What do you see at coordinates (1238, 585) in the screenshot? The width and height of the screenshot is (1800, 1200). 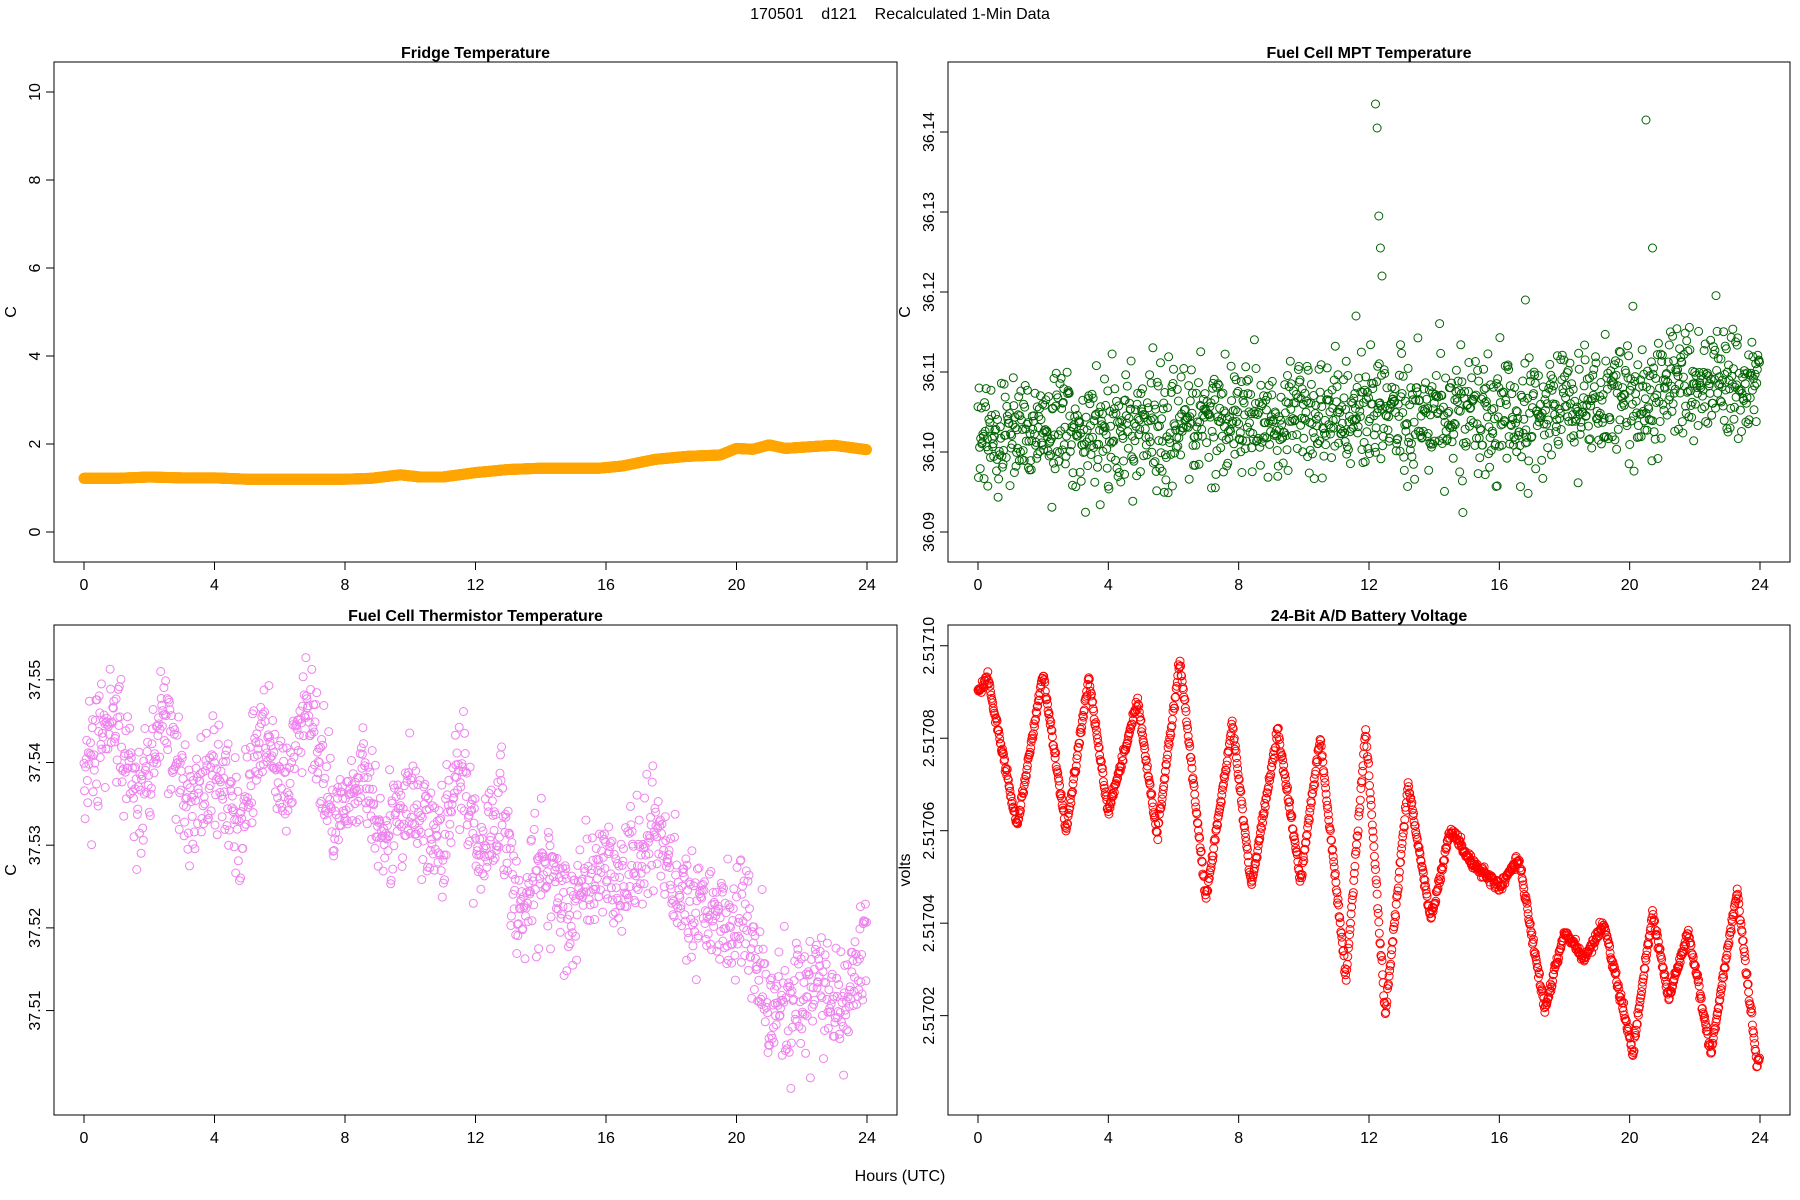 I see `x-tick-label: 8` at bounding box center [1238, 585].